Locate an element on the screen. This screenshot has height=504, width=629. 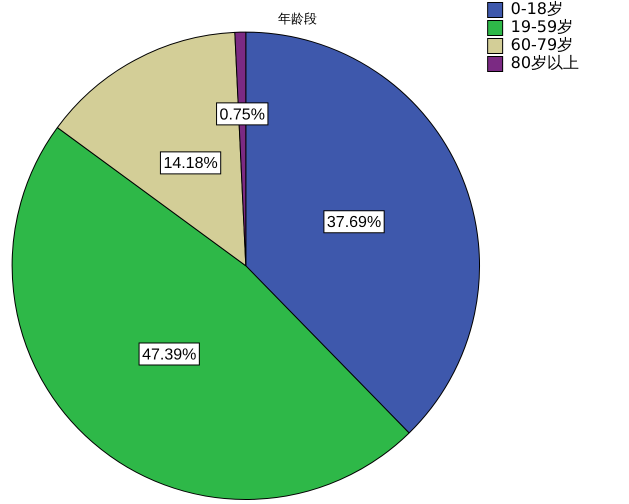
legend-label: 0-18岁 is located at coordinates (536, 9).